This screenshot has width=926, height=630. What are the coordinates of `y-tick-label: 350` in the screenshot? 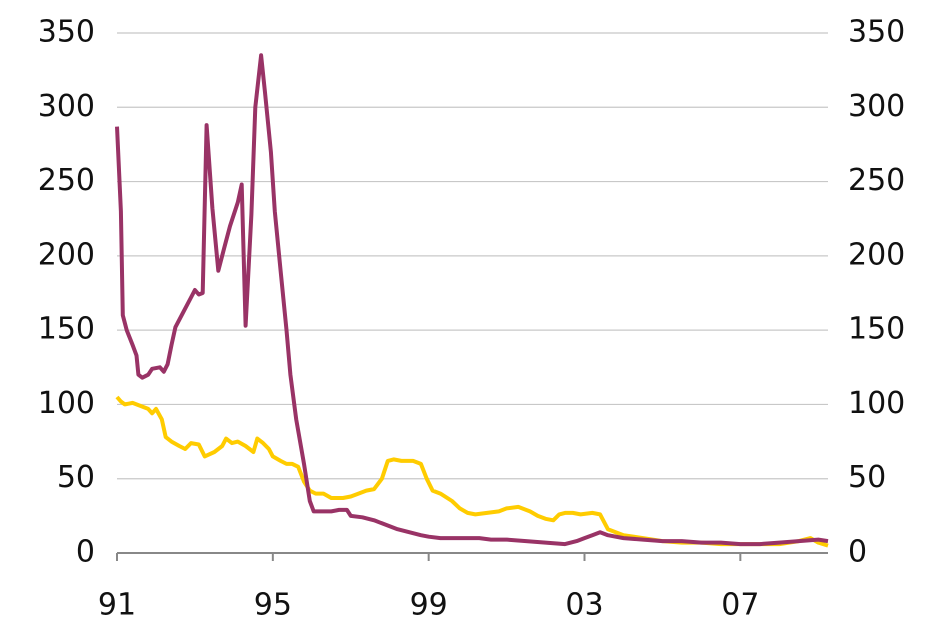 It's located at (66, 32).